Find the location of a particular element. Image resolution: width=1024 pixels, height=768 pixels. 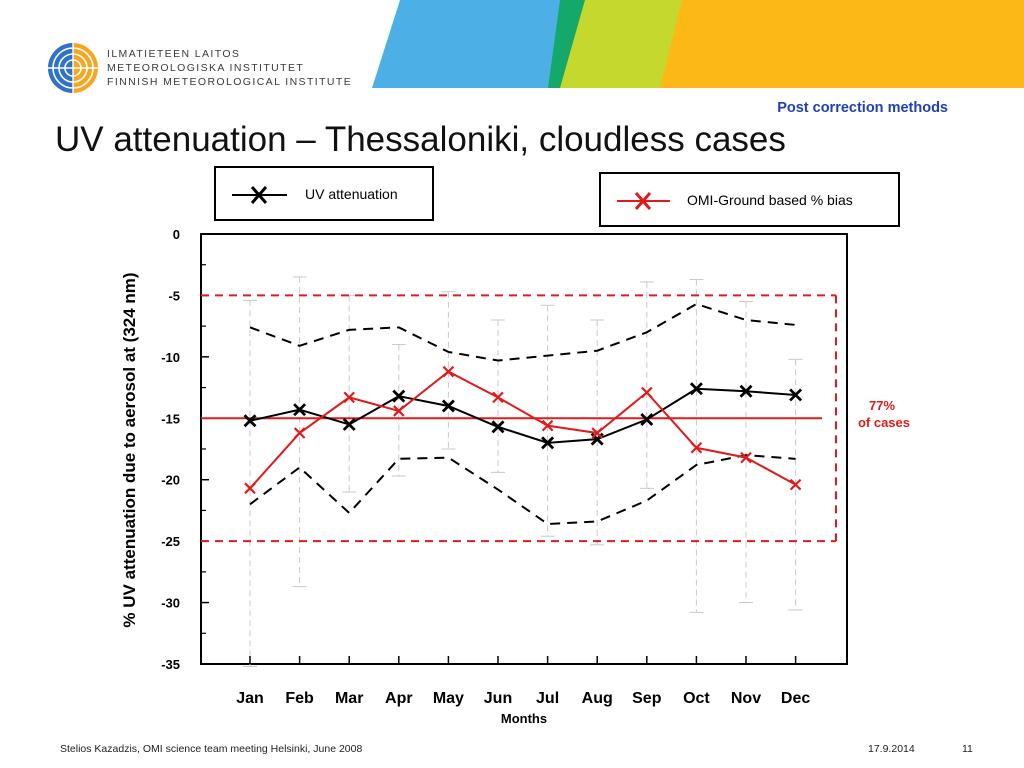

series-layer is located at coordinates (523, 430).